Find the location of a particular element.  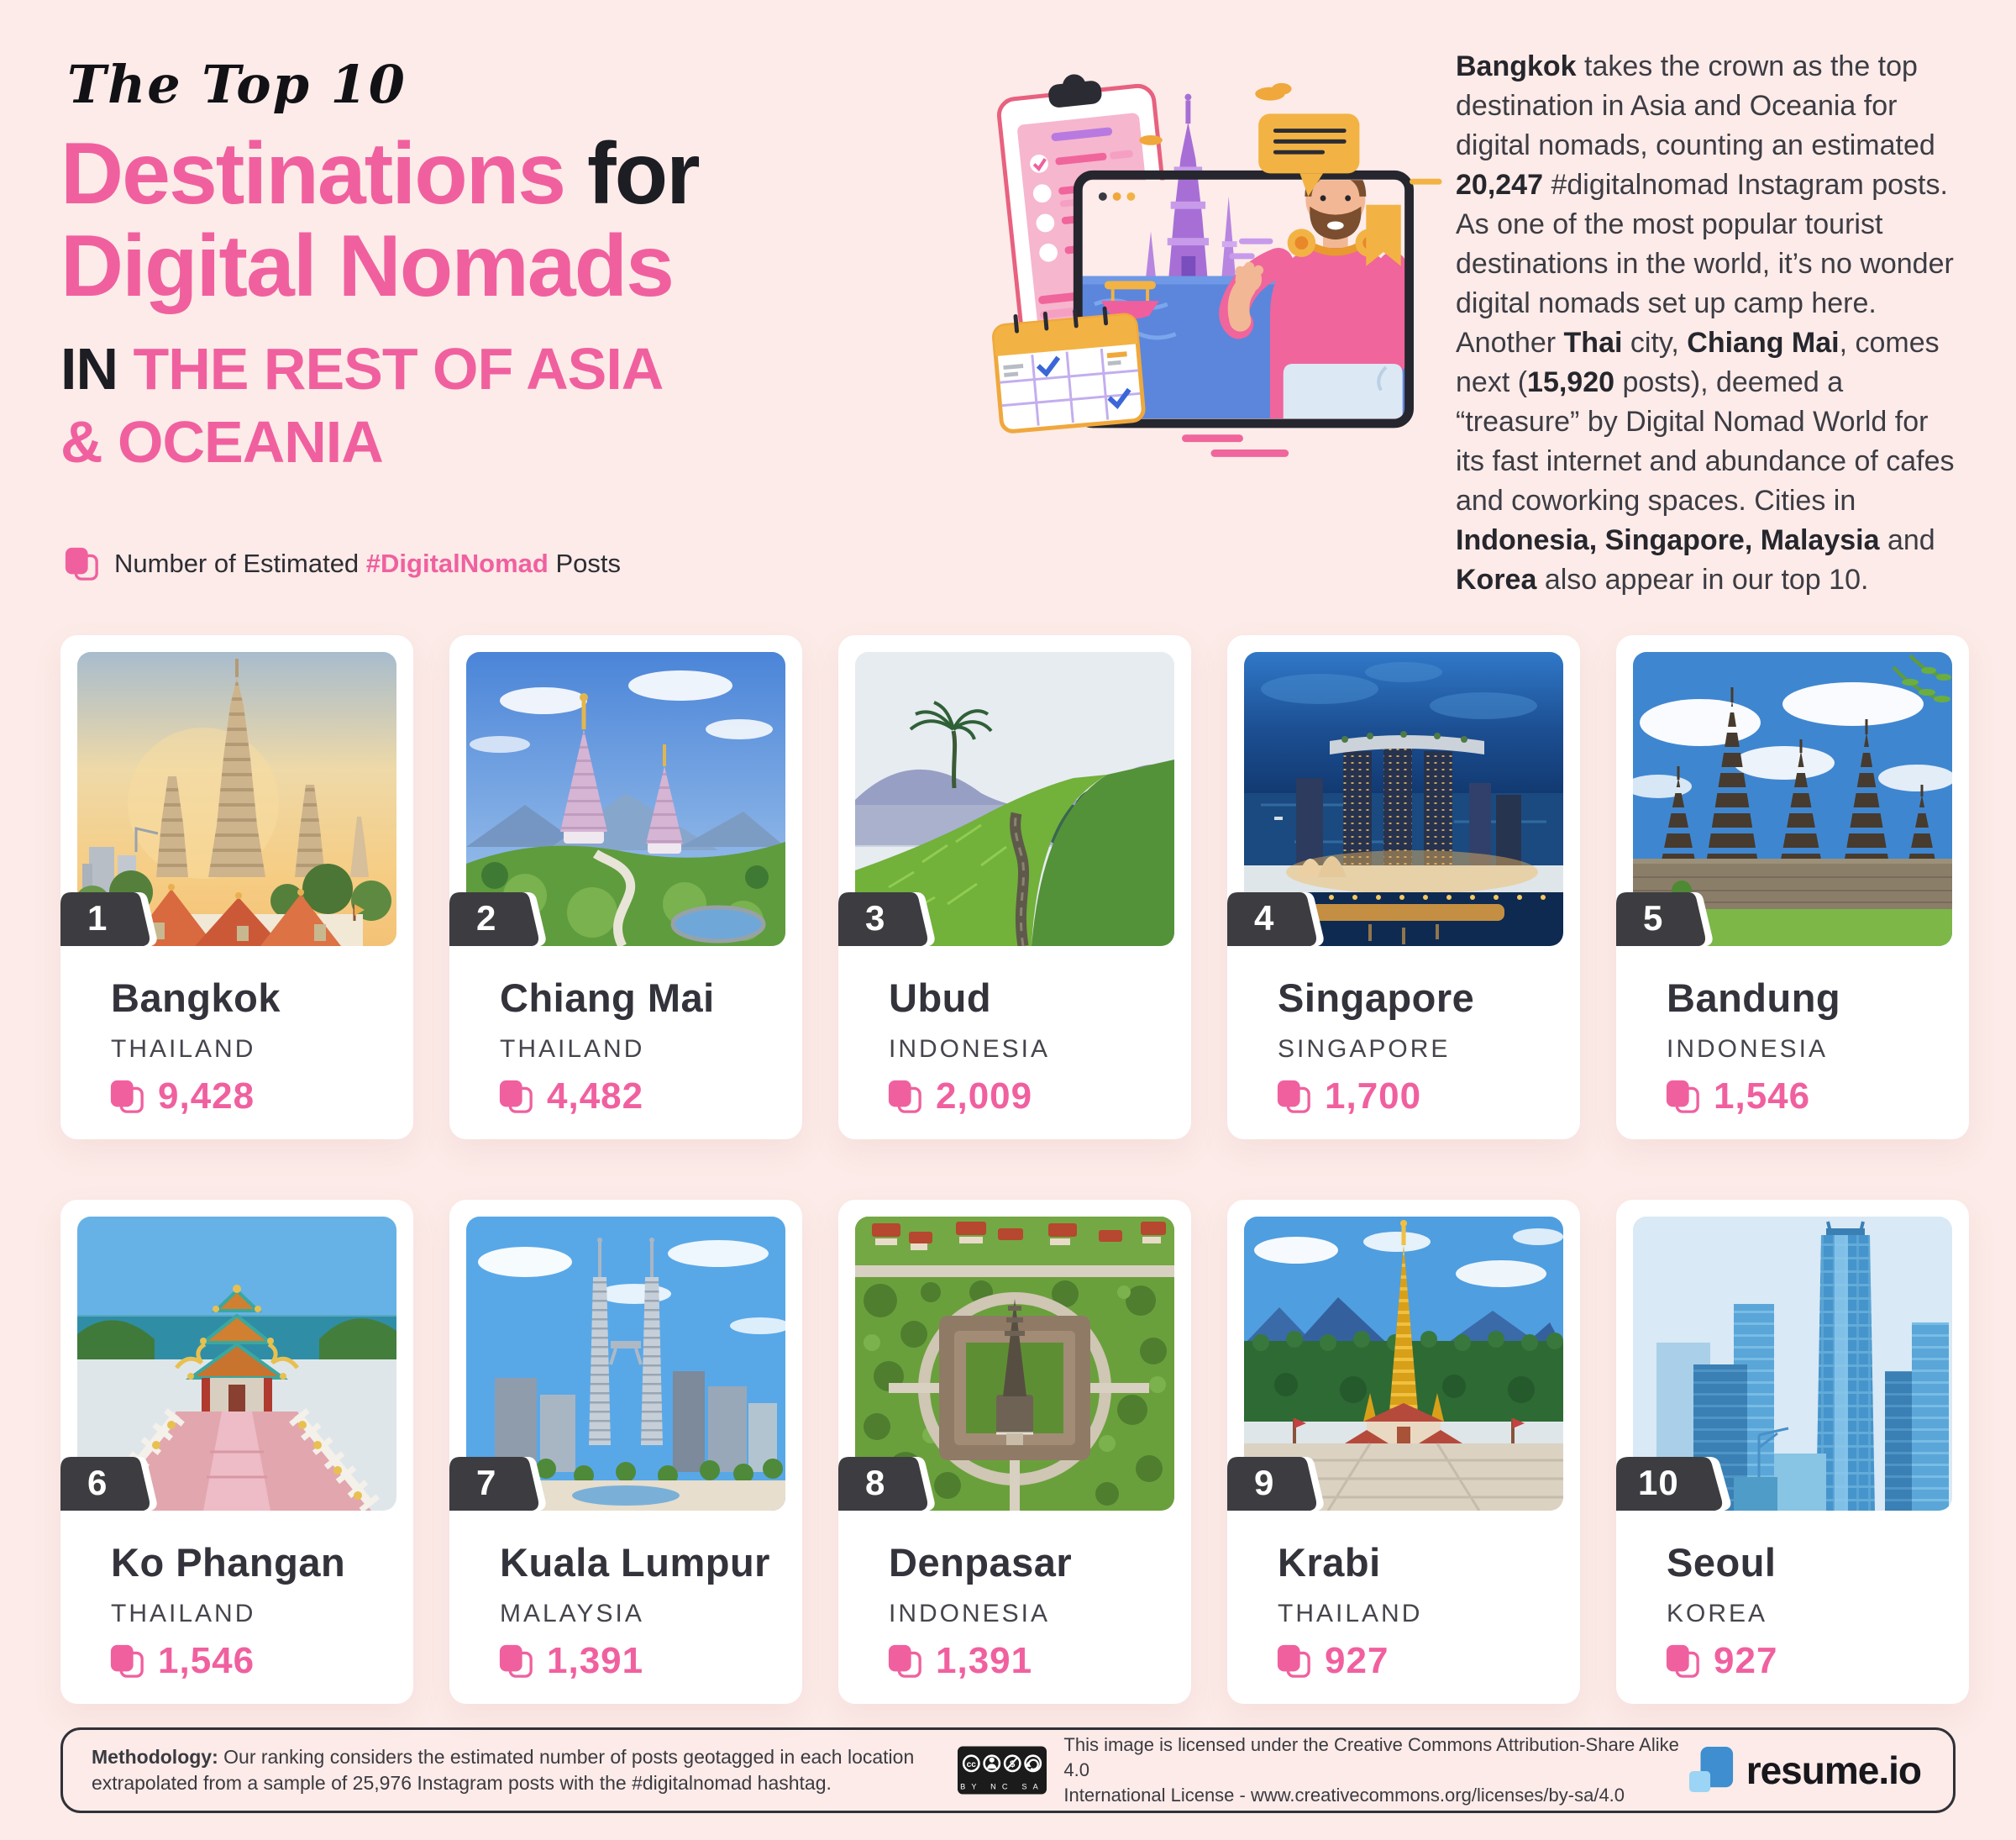

creative-commons-icon: cc $ BY NC SA is located at coordinates (1002, 1770).